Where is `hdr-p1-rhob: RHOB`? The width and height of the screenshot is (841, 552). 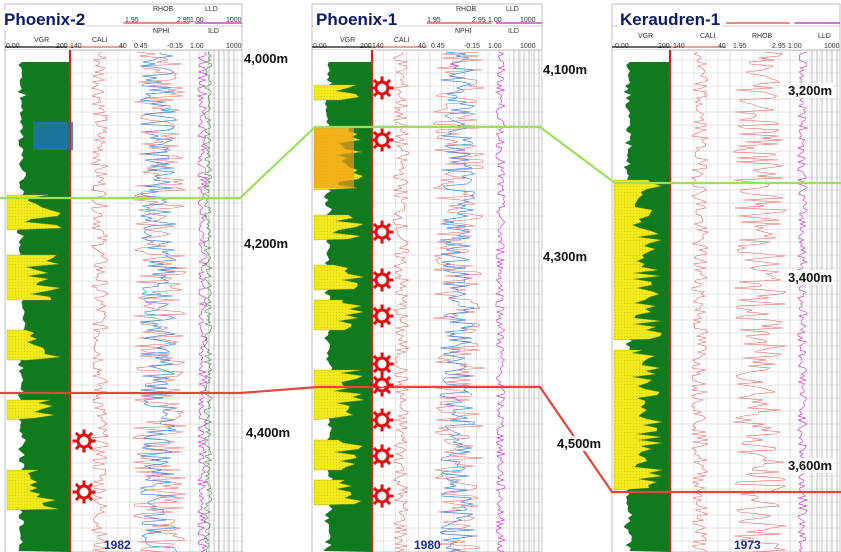 hdr-p1-rhob: RHOB is located at coordinates (466, 9).